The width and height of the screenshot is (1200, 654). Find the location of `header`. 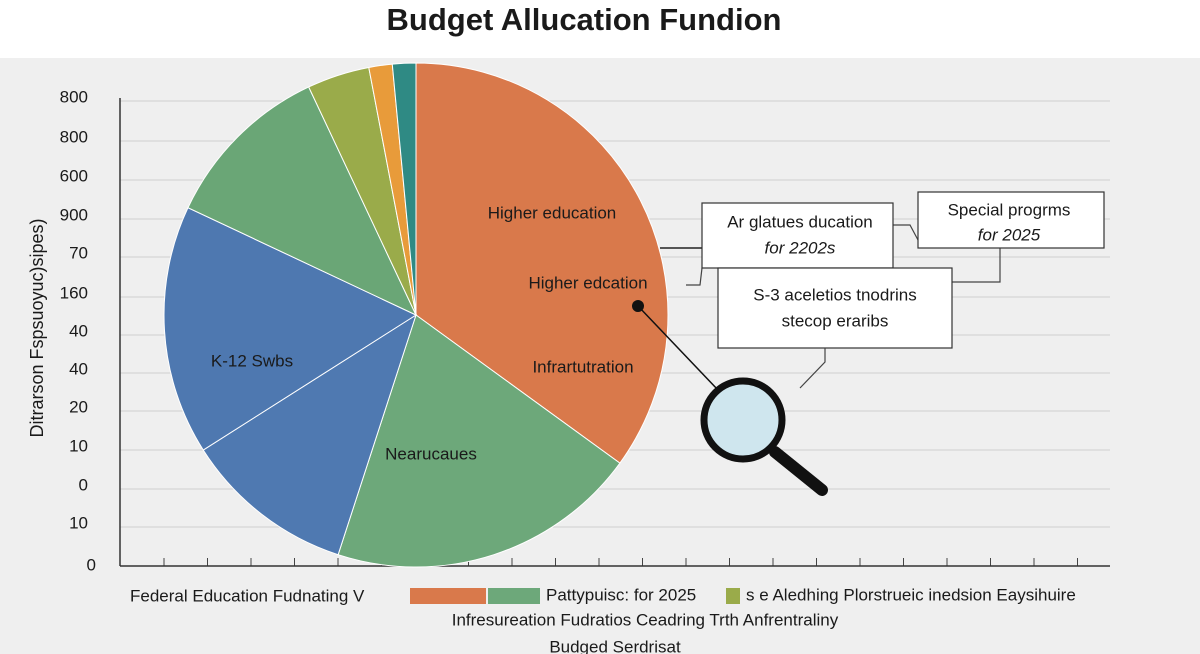

header is located at coordinates (600, 29).